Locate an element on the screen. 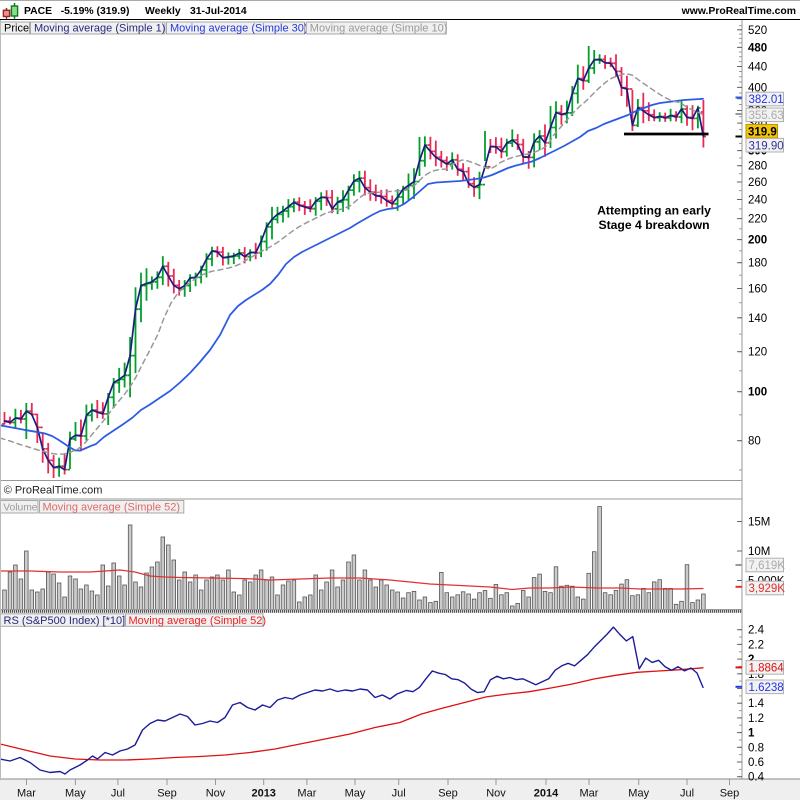  svg-text: Weekly is located at coordinates (163, 11).